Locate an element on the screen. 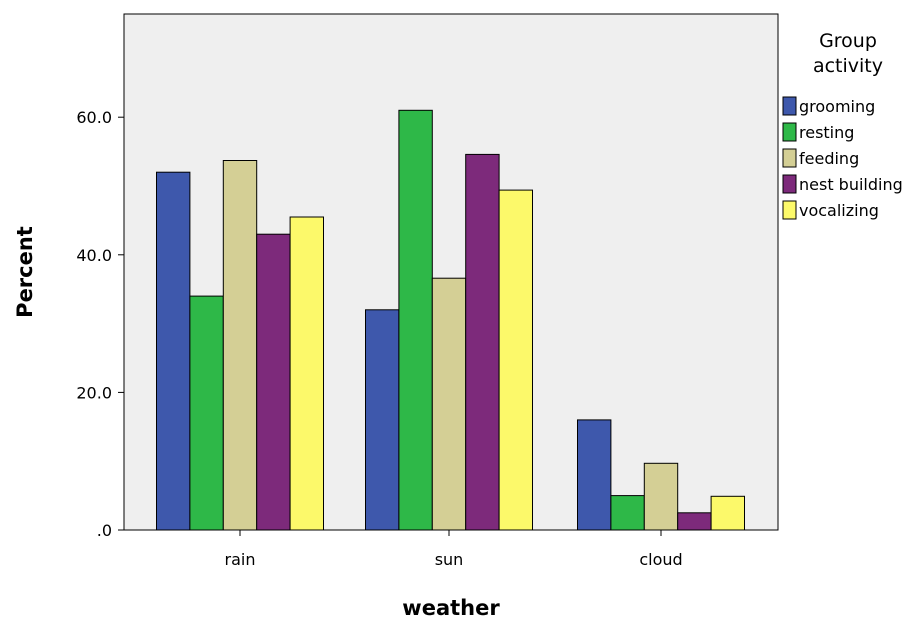 This screenshot has height=619, width=915. legend-swatch-resting is located at coordinates (789, 132).